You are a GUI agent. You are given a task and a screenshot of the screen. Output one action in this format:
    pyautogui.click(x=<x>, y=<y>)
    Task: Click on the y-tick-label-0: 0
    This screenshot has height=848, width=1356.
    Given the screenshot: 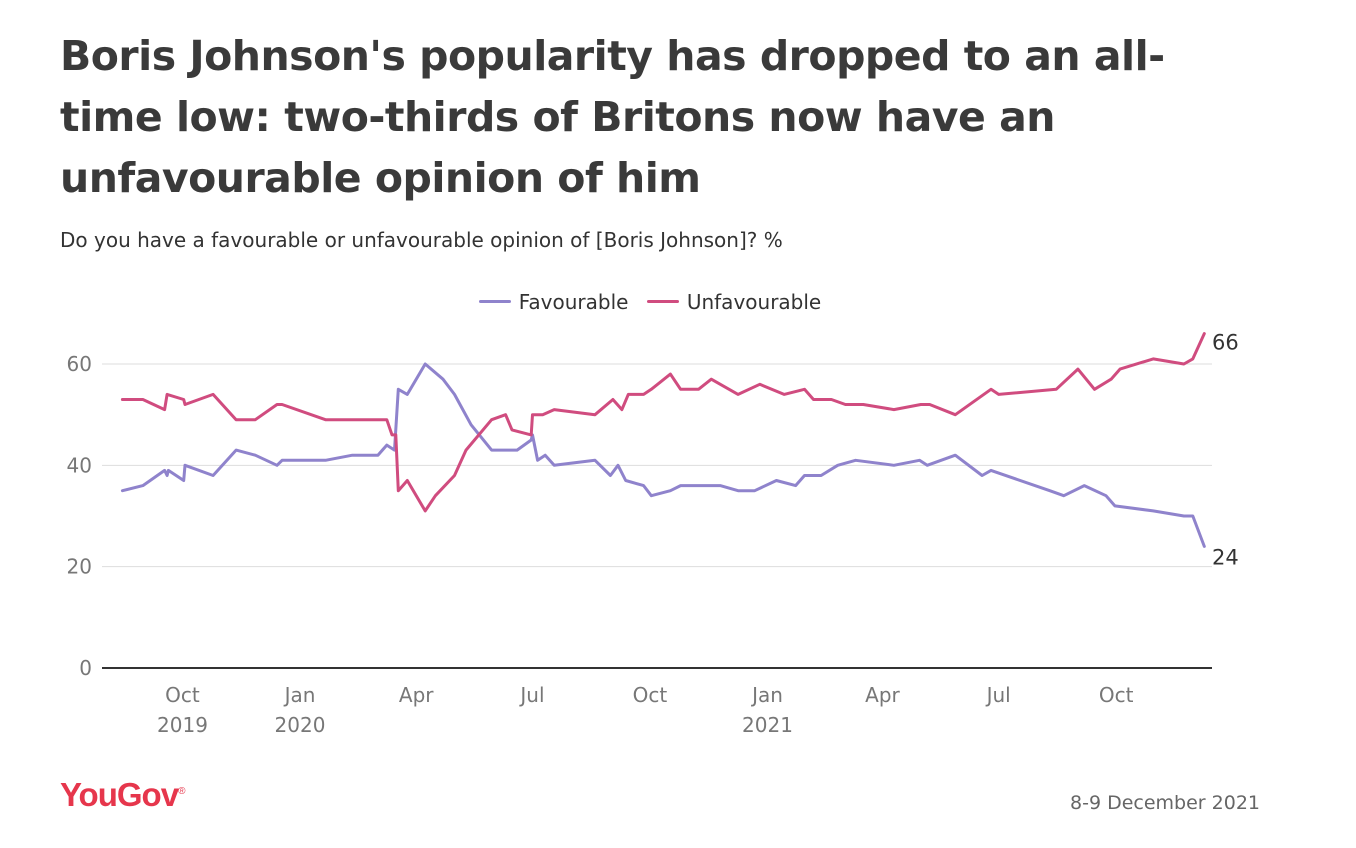 What is the action you would take?
    pyautogui.click(x=85, y=668)
    